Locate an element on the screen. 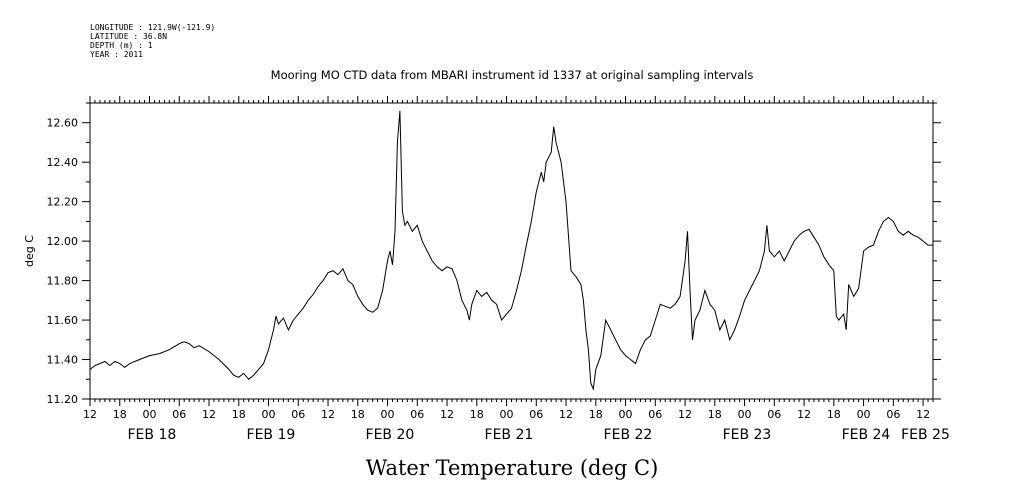  latitude-label: LATITUDE : 36.8N is located at coordinates (128, 36).